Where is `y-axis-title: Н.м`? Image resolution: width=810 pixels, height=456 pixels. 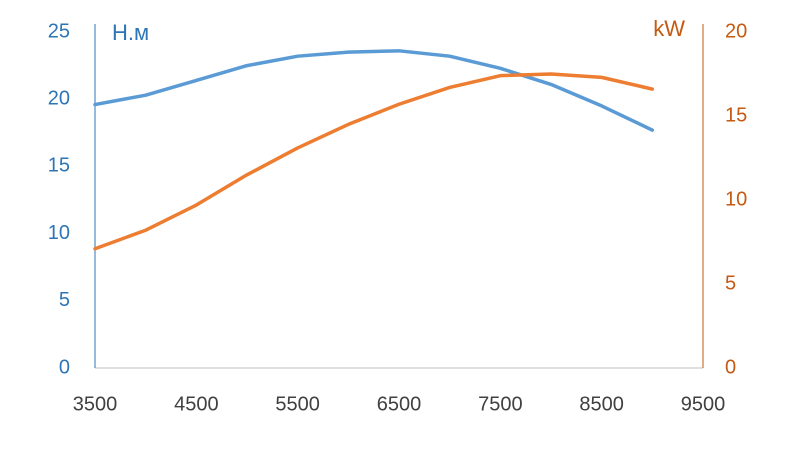 y-axis-title: Н.м is located at coordinates (130, 32).